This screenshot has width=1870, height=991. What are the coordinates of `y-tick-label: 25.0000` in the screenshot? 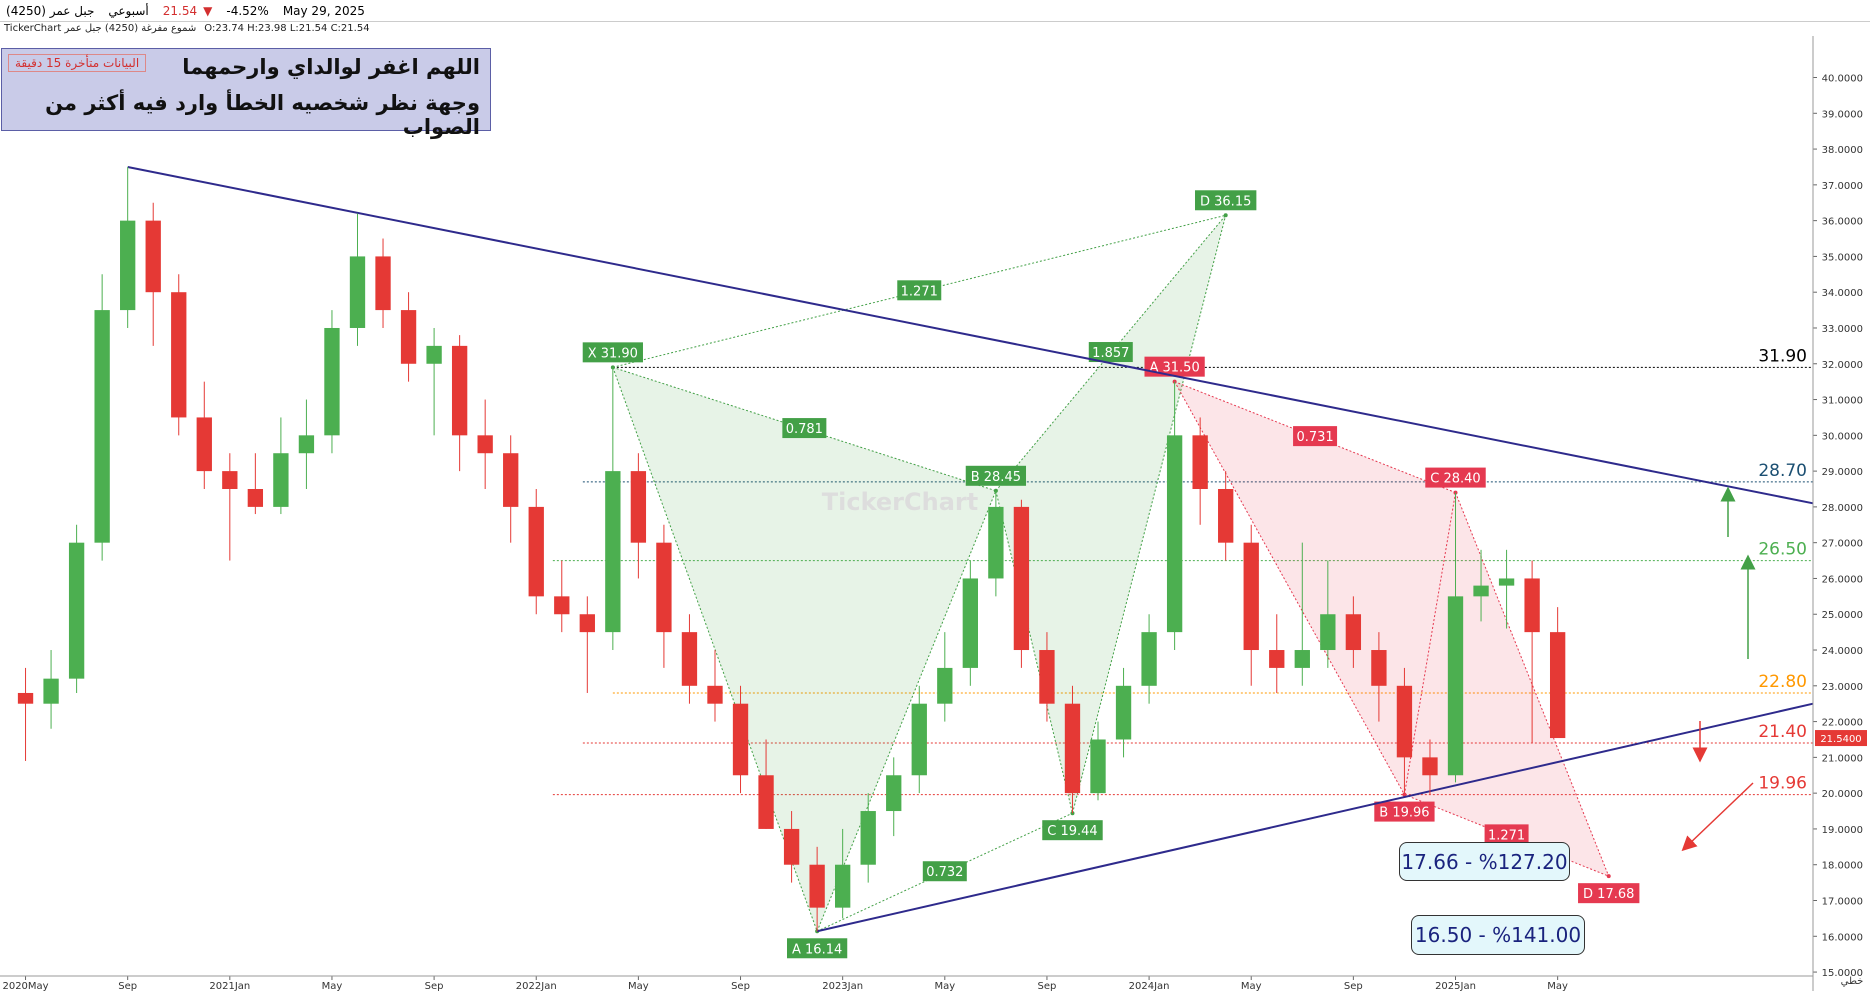 It's located at (1842, 615).